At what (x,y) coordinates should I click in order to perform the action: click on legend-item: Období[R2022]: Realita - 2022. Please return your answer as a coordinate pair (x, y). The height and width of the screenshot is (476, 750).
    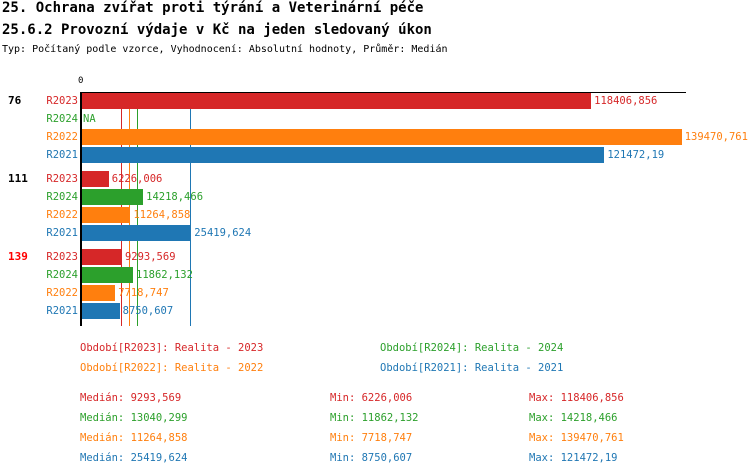
    Looking at the image, I should click on (172, 368).